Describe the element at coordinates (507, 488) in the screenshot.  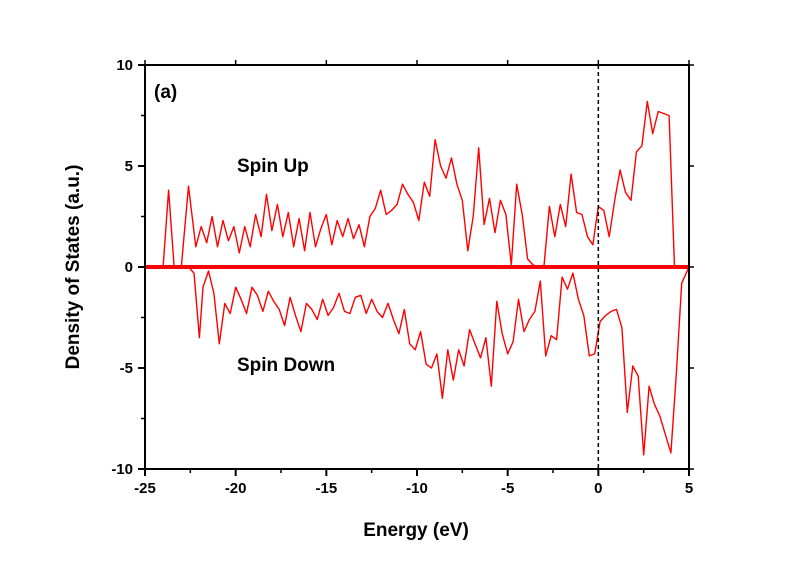
I see `x-tick-label: -5` at that location.